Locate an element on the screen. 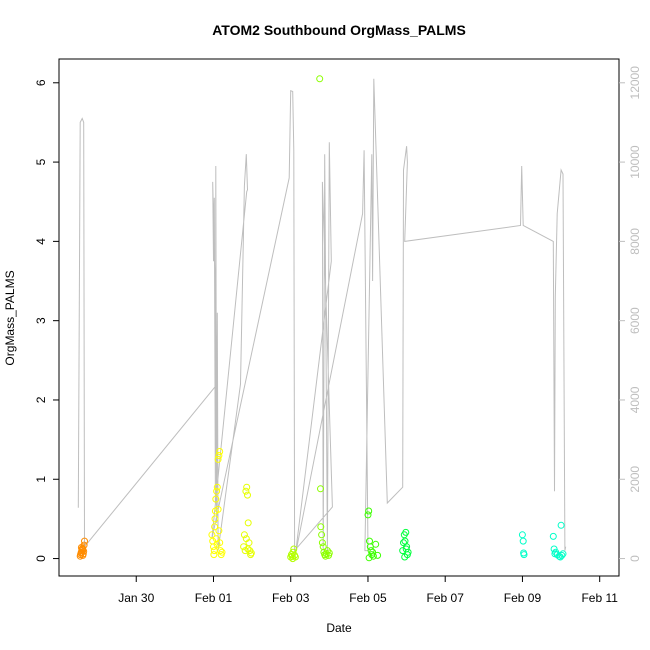 This screenshot has height=650, width=650. y2-tick-label: 4000 is located at coordinates (635, 399).